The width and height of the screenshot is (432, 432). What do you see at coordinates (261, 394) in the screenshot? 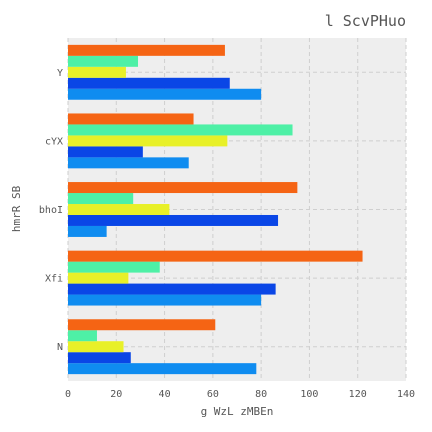
I see `x-tick-label: 80` at bounding box center [261, 394].